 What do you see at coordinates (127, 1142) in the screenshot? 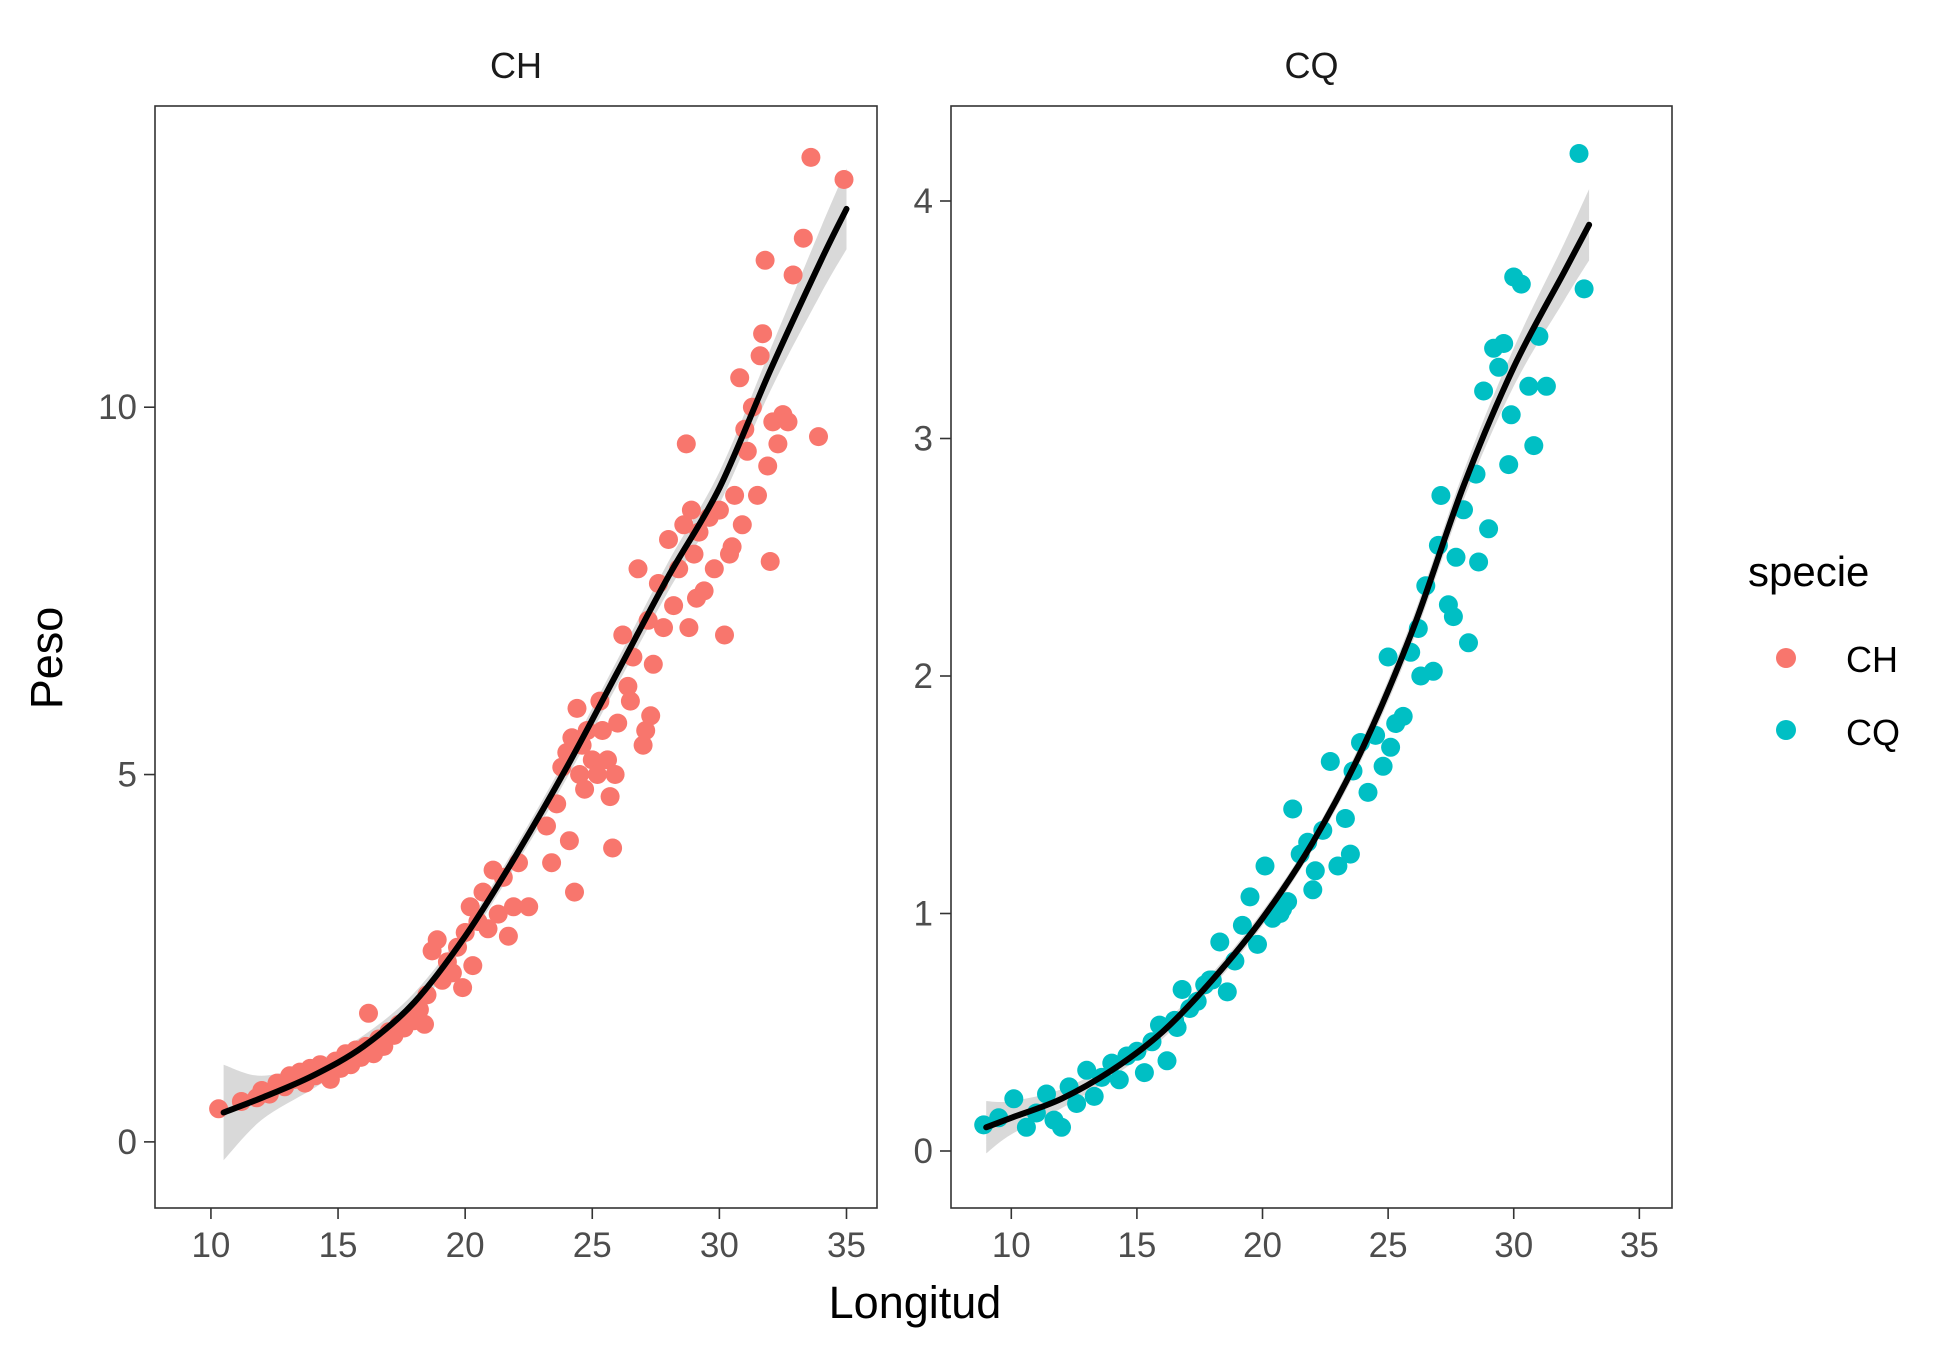
I see `y-tick-label-ch-0: 0` at bounding box center [127, 1142].